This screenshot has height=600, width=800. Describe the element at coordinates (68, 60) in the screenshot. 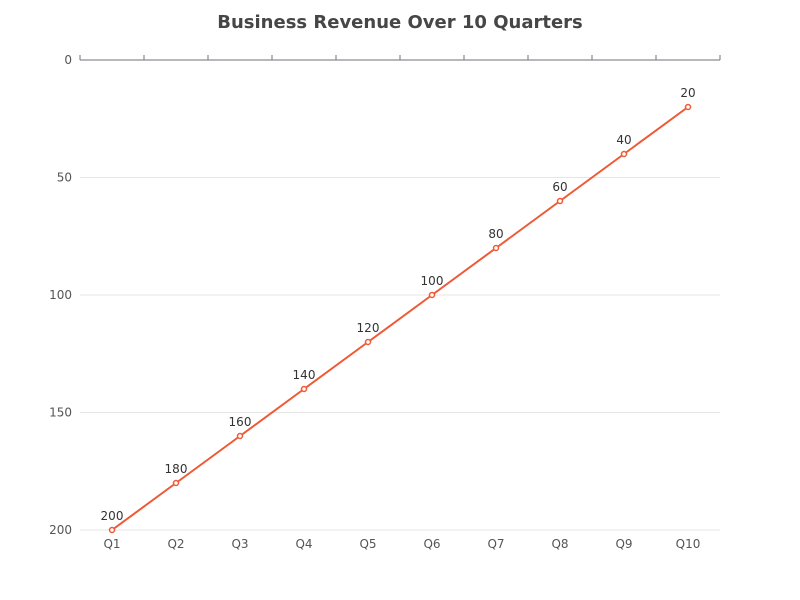

I see `y-tick-label: 0` at that location.